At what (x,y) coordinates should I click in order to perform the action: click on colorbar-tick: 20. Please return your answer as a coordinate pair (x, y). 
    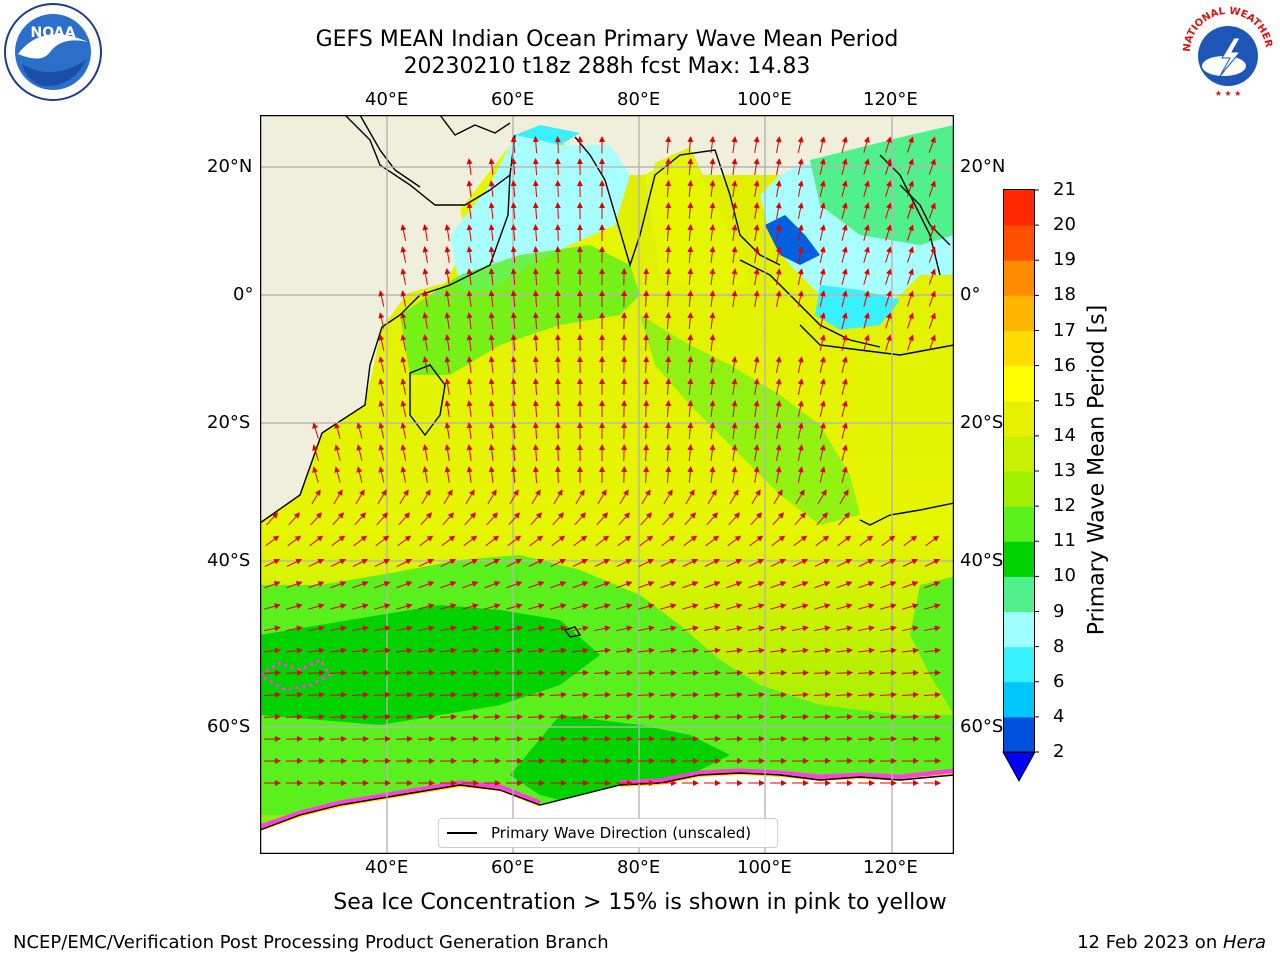
    Looking at the image, I should click on (1064, 225).